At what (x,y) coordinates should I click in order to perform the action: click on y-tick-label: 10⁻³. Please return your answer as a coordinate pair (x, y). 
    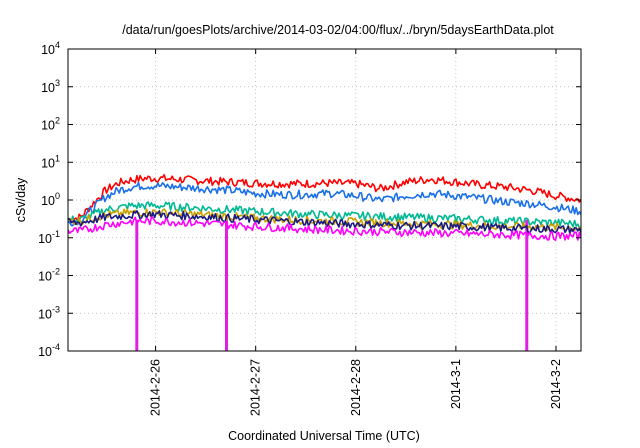
    Looking at the image, I should click on (49, 312).